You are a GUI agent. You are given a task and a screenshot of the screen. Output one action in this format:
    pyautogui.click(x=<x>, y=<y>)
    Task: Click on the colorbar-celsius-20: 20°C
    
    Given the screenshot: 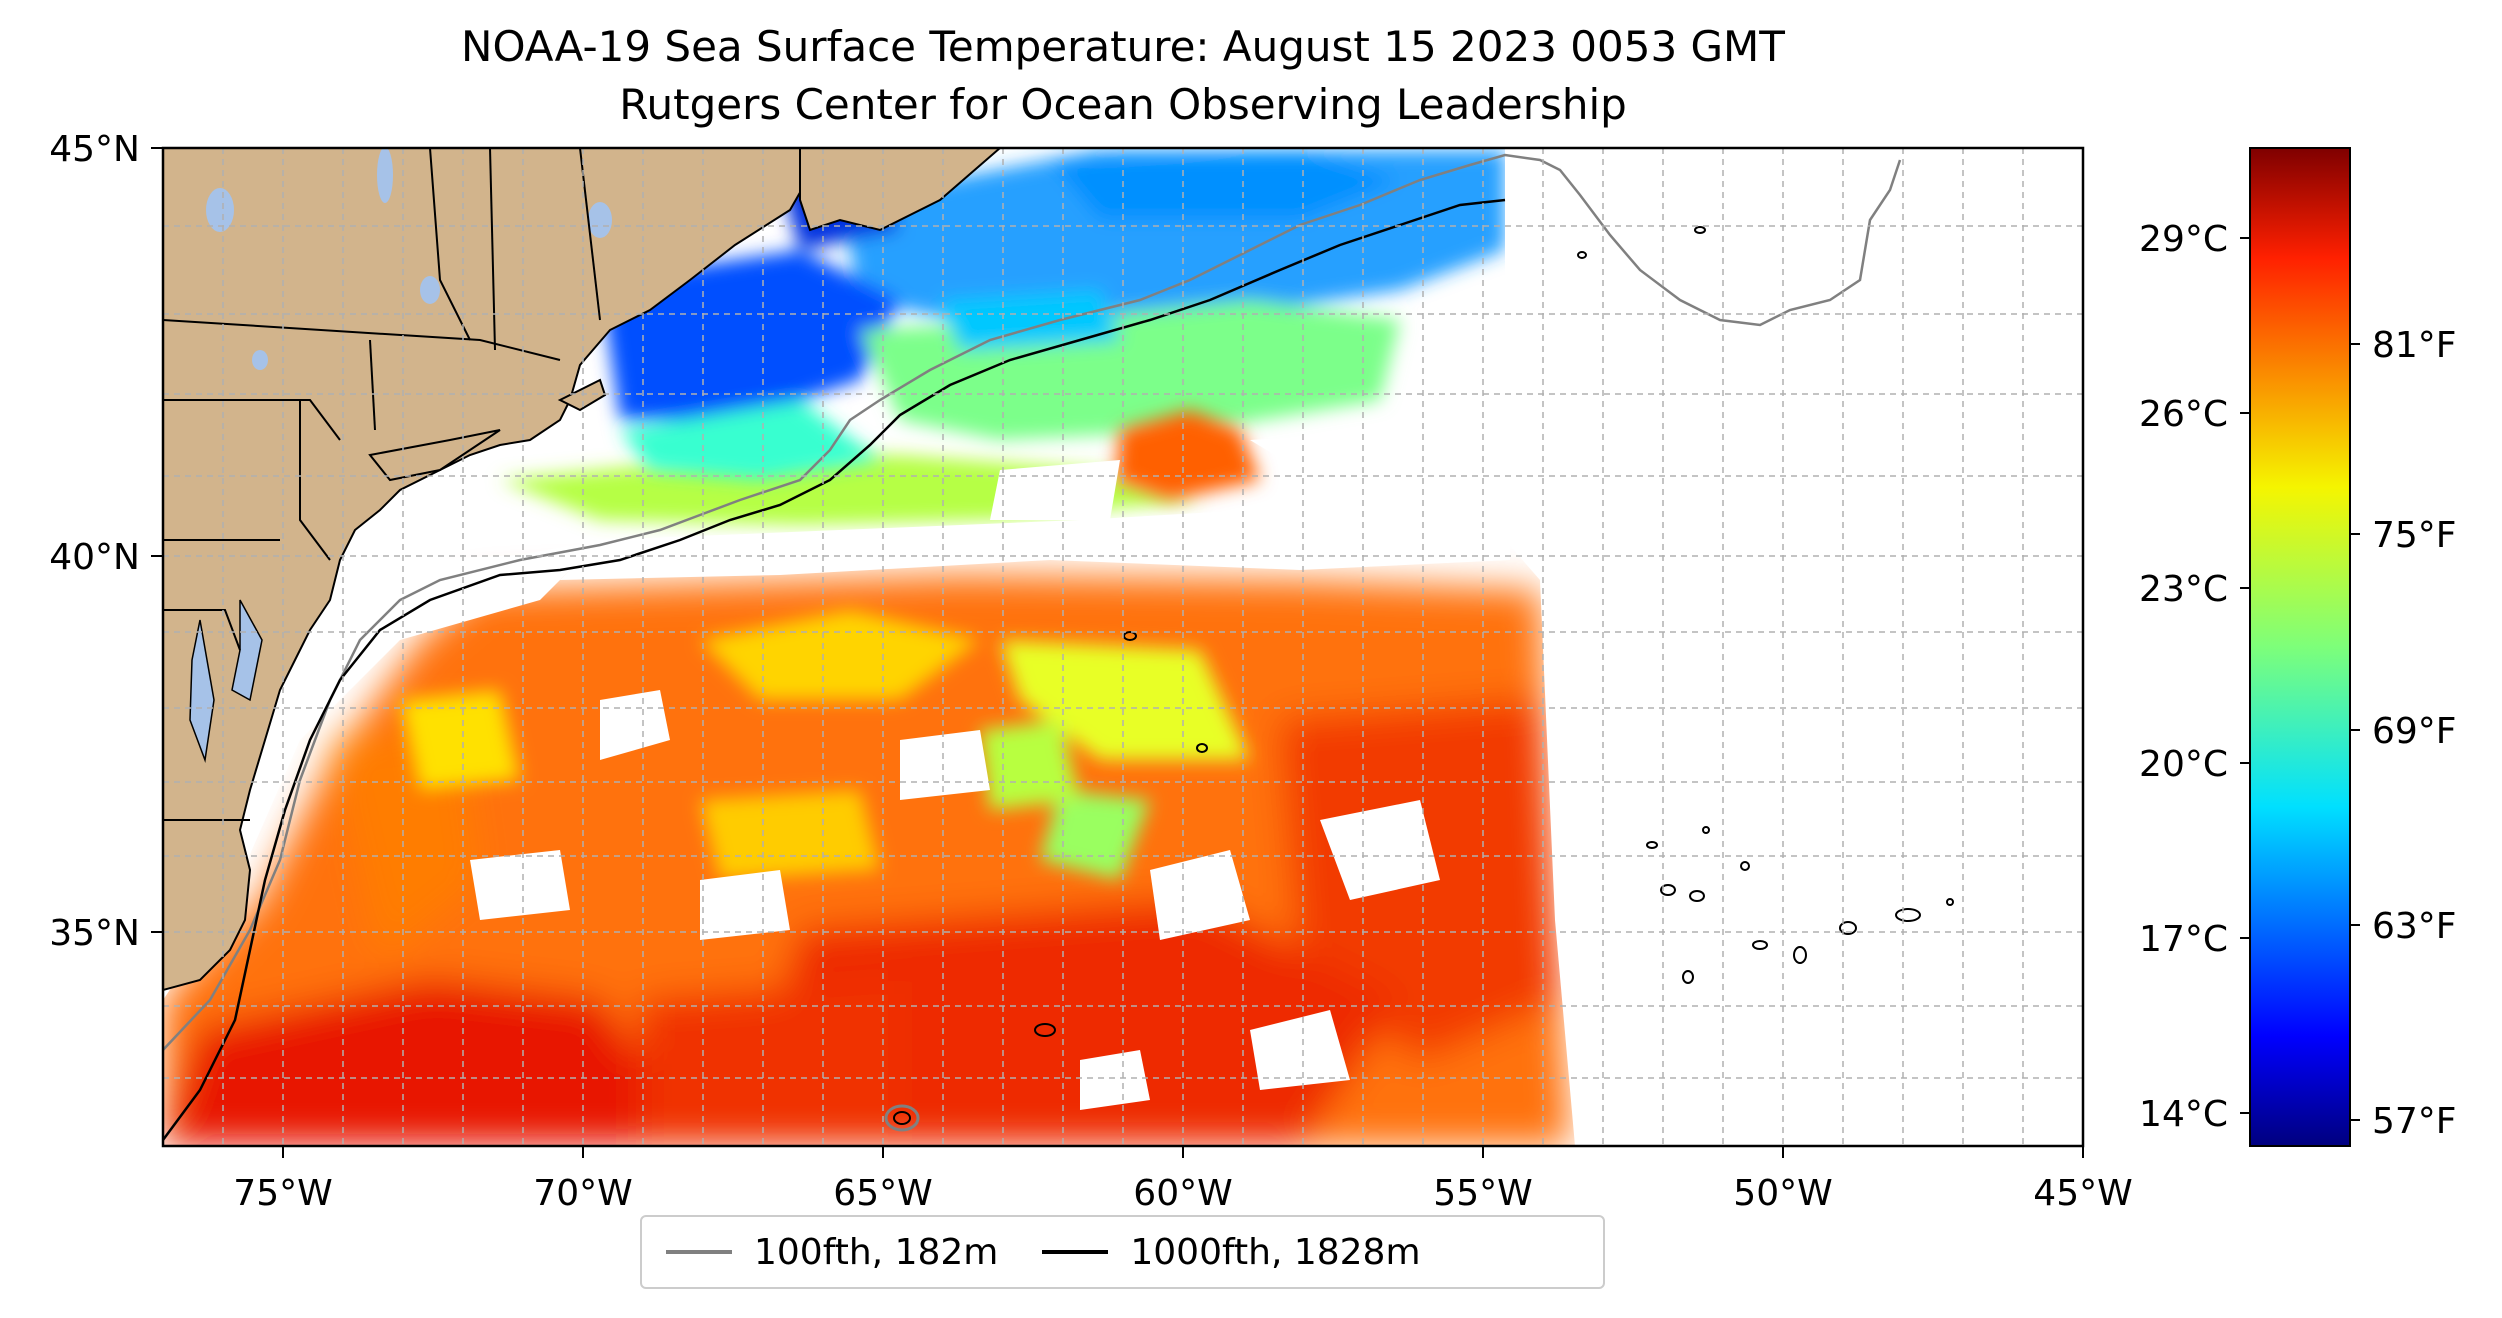 What is the action you would take?
    pyautogui.click(x=2183, y=764)
    